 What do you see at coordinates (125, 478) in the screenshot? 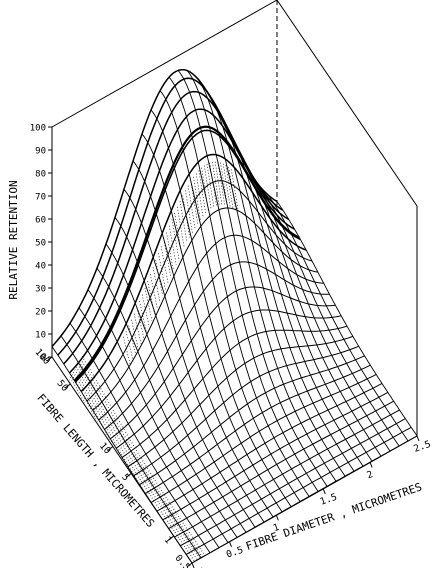
I see `length-tick-label: 5` at bounding box center [125, 478].